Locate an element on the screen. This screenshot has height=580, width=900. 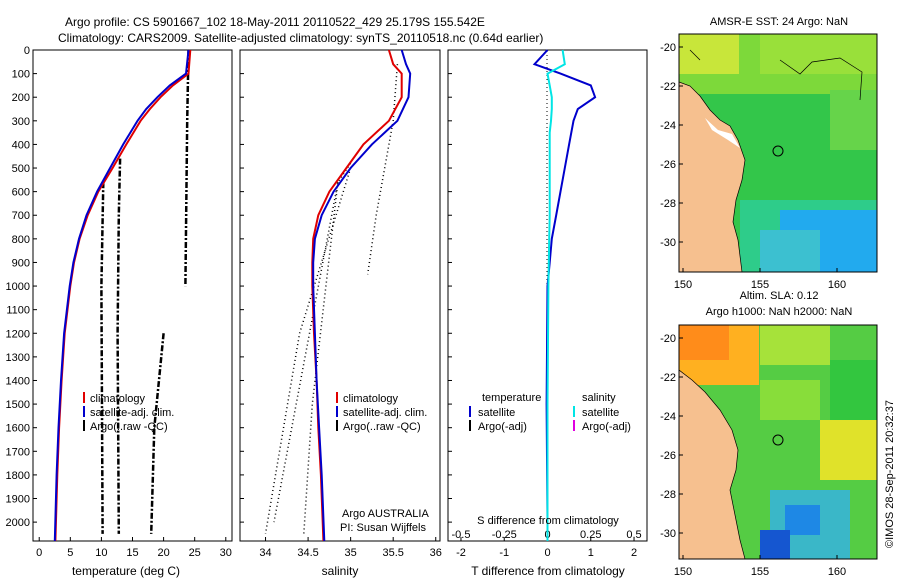
x-tick-label: -2 is located at coordinates (461, 553).